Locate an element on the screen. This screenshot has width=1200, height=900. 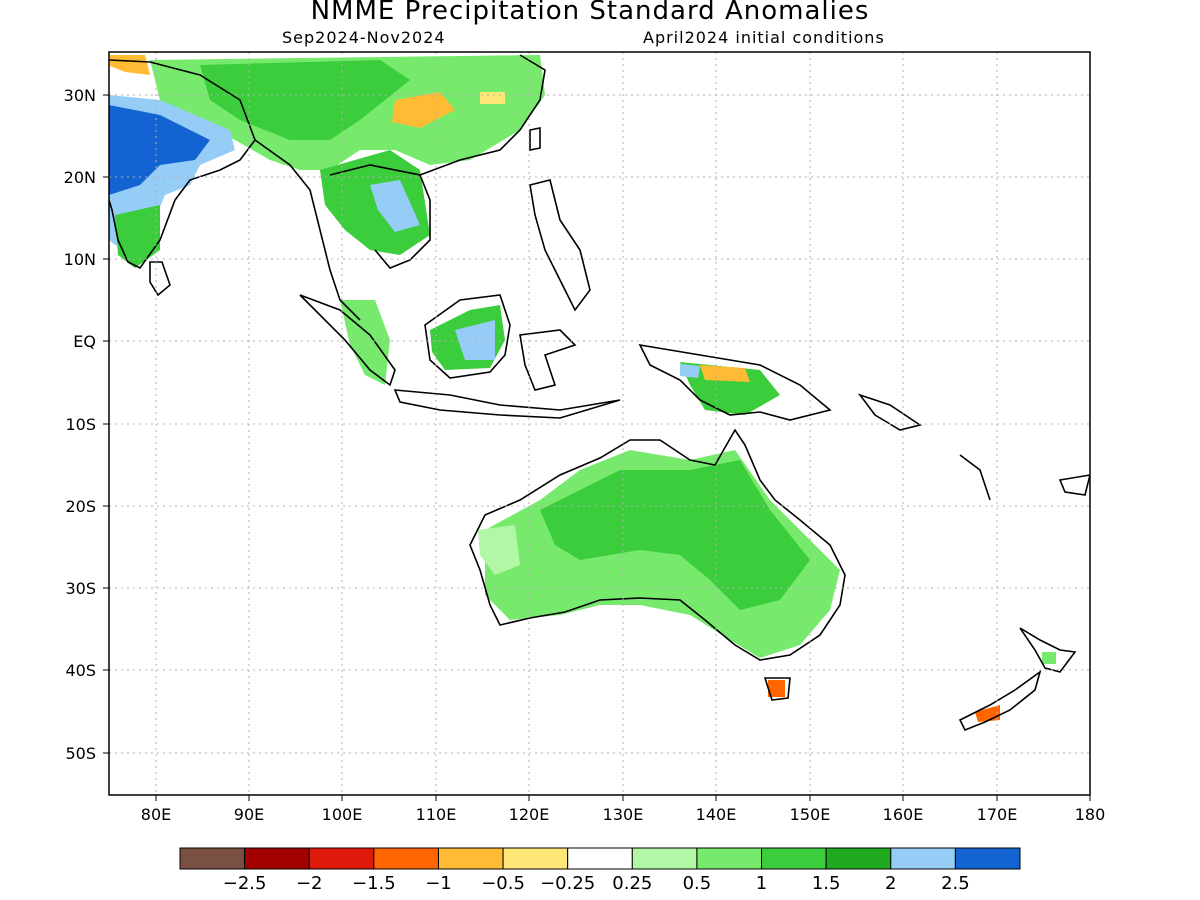
anomaly-region-china-dry-light is located at coordinates (492, 98).